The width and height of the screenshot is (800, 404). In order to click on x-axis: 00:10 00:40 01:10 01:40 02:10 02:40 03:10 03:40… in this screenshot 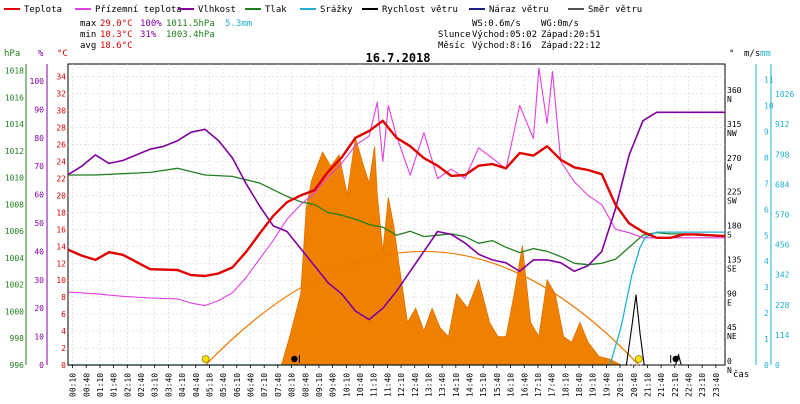, I will do `click(395, 381)`.